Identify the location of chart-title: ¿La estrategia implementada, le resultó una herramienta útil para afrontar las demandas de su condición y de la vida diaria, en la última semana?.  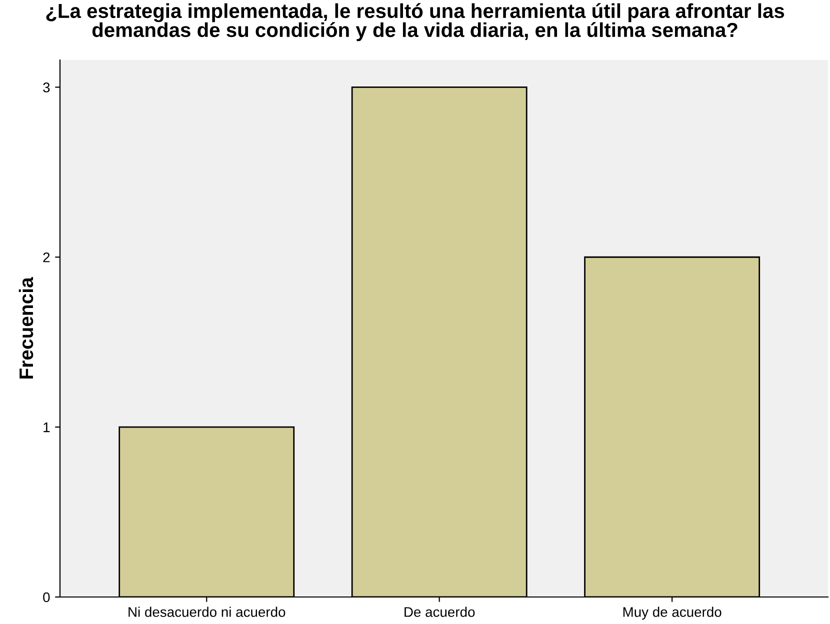
(415, 22).